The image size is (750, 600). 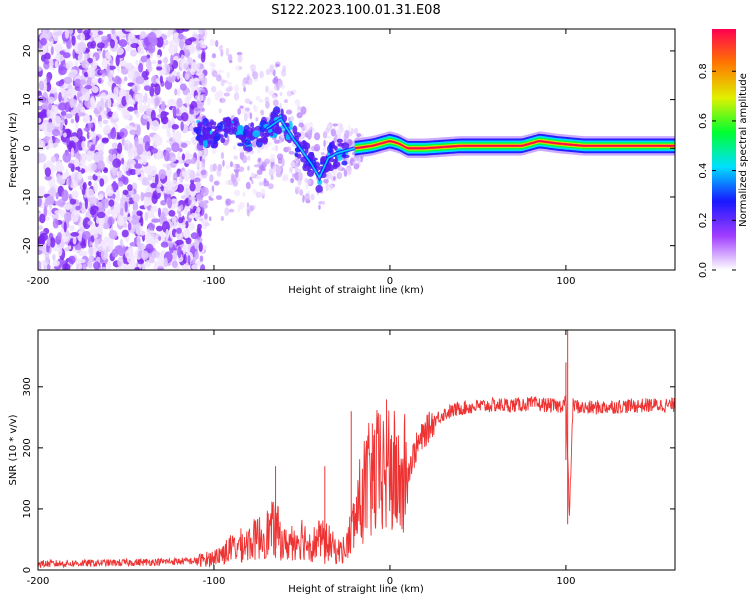 I want to click on snr-y-tick-label: 0, so click(x=27, y=570).